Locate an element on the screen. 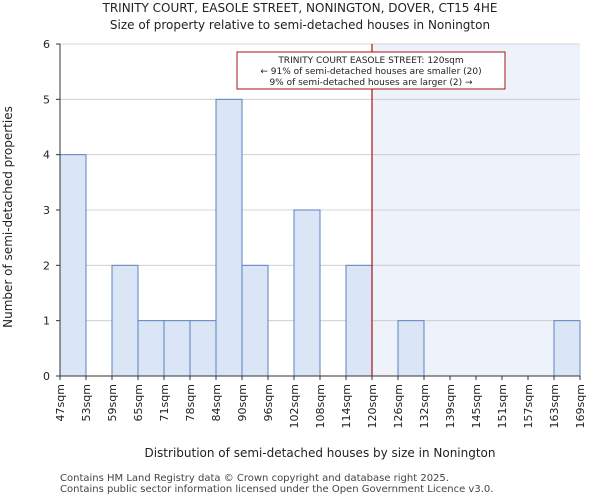 This screenshot has height=500, width=600. x-tick-label: 163sqm is located at coordinates (554, 406).